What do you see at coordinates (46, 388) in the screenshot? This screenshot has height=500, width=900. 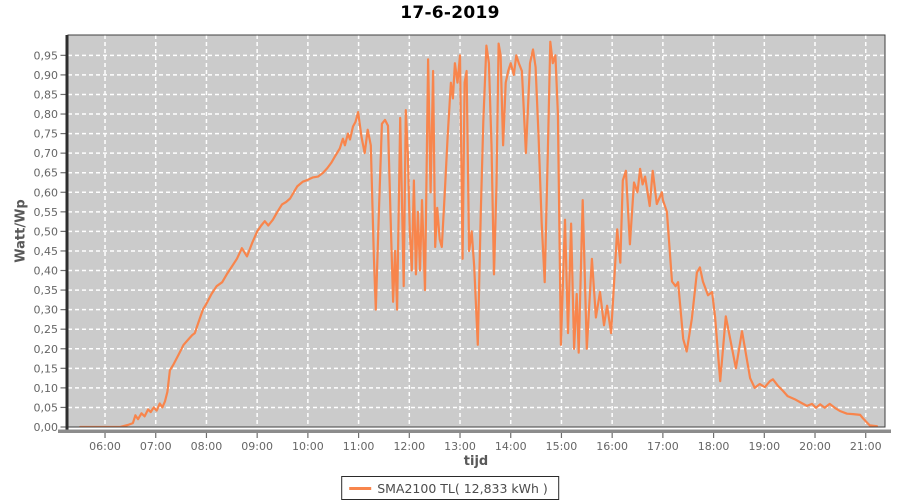 I see `y-tick-label: 0,10` at bounding box center [46, 388].